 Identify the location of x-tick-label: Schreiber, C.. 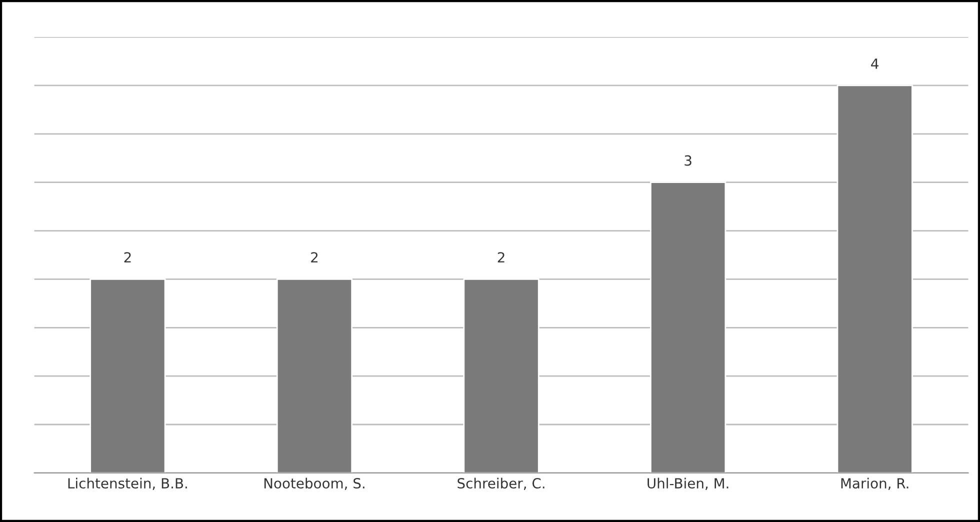
(501, 484).